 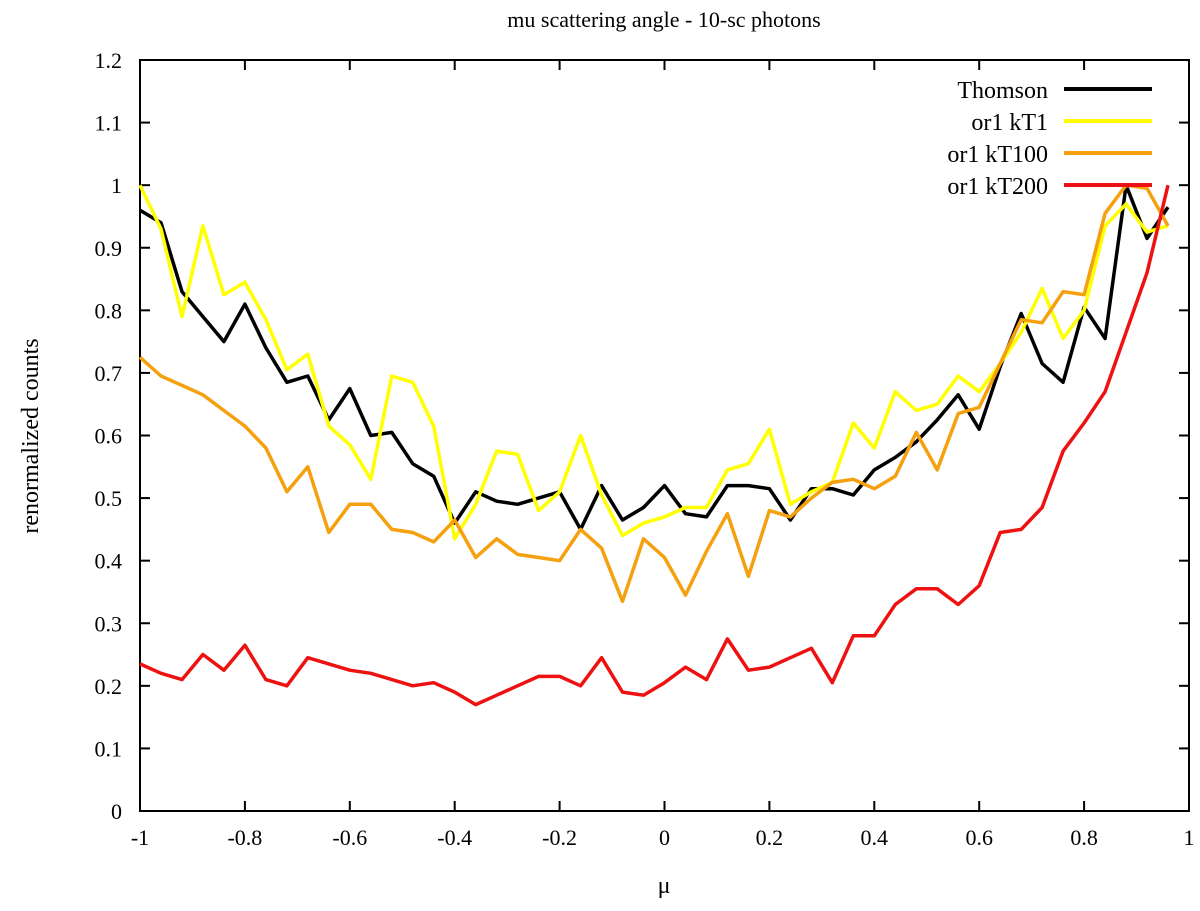 What do you see at coordinates (1084, 837) in the screenshot?
I see `x-tick-label: 0.8` at bounding box center [1084, 837].